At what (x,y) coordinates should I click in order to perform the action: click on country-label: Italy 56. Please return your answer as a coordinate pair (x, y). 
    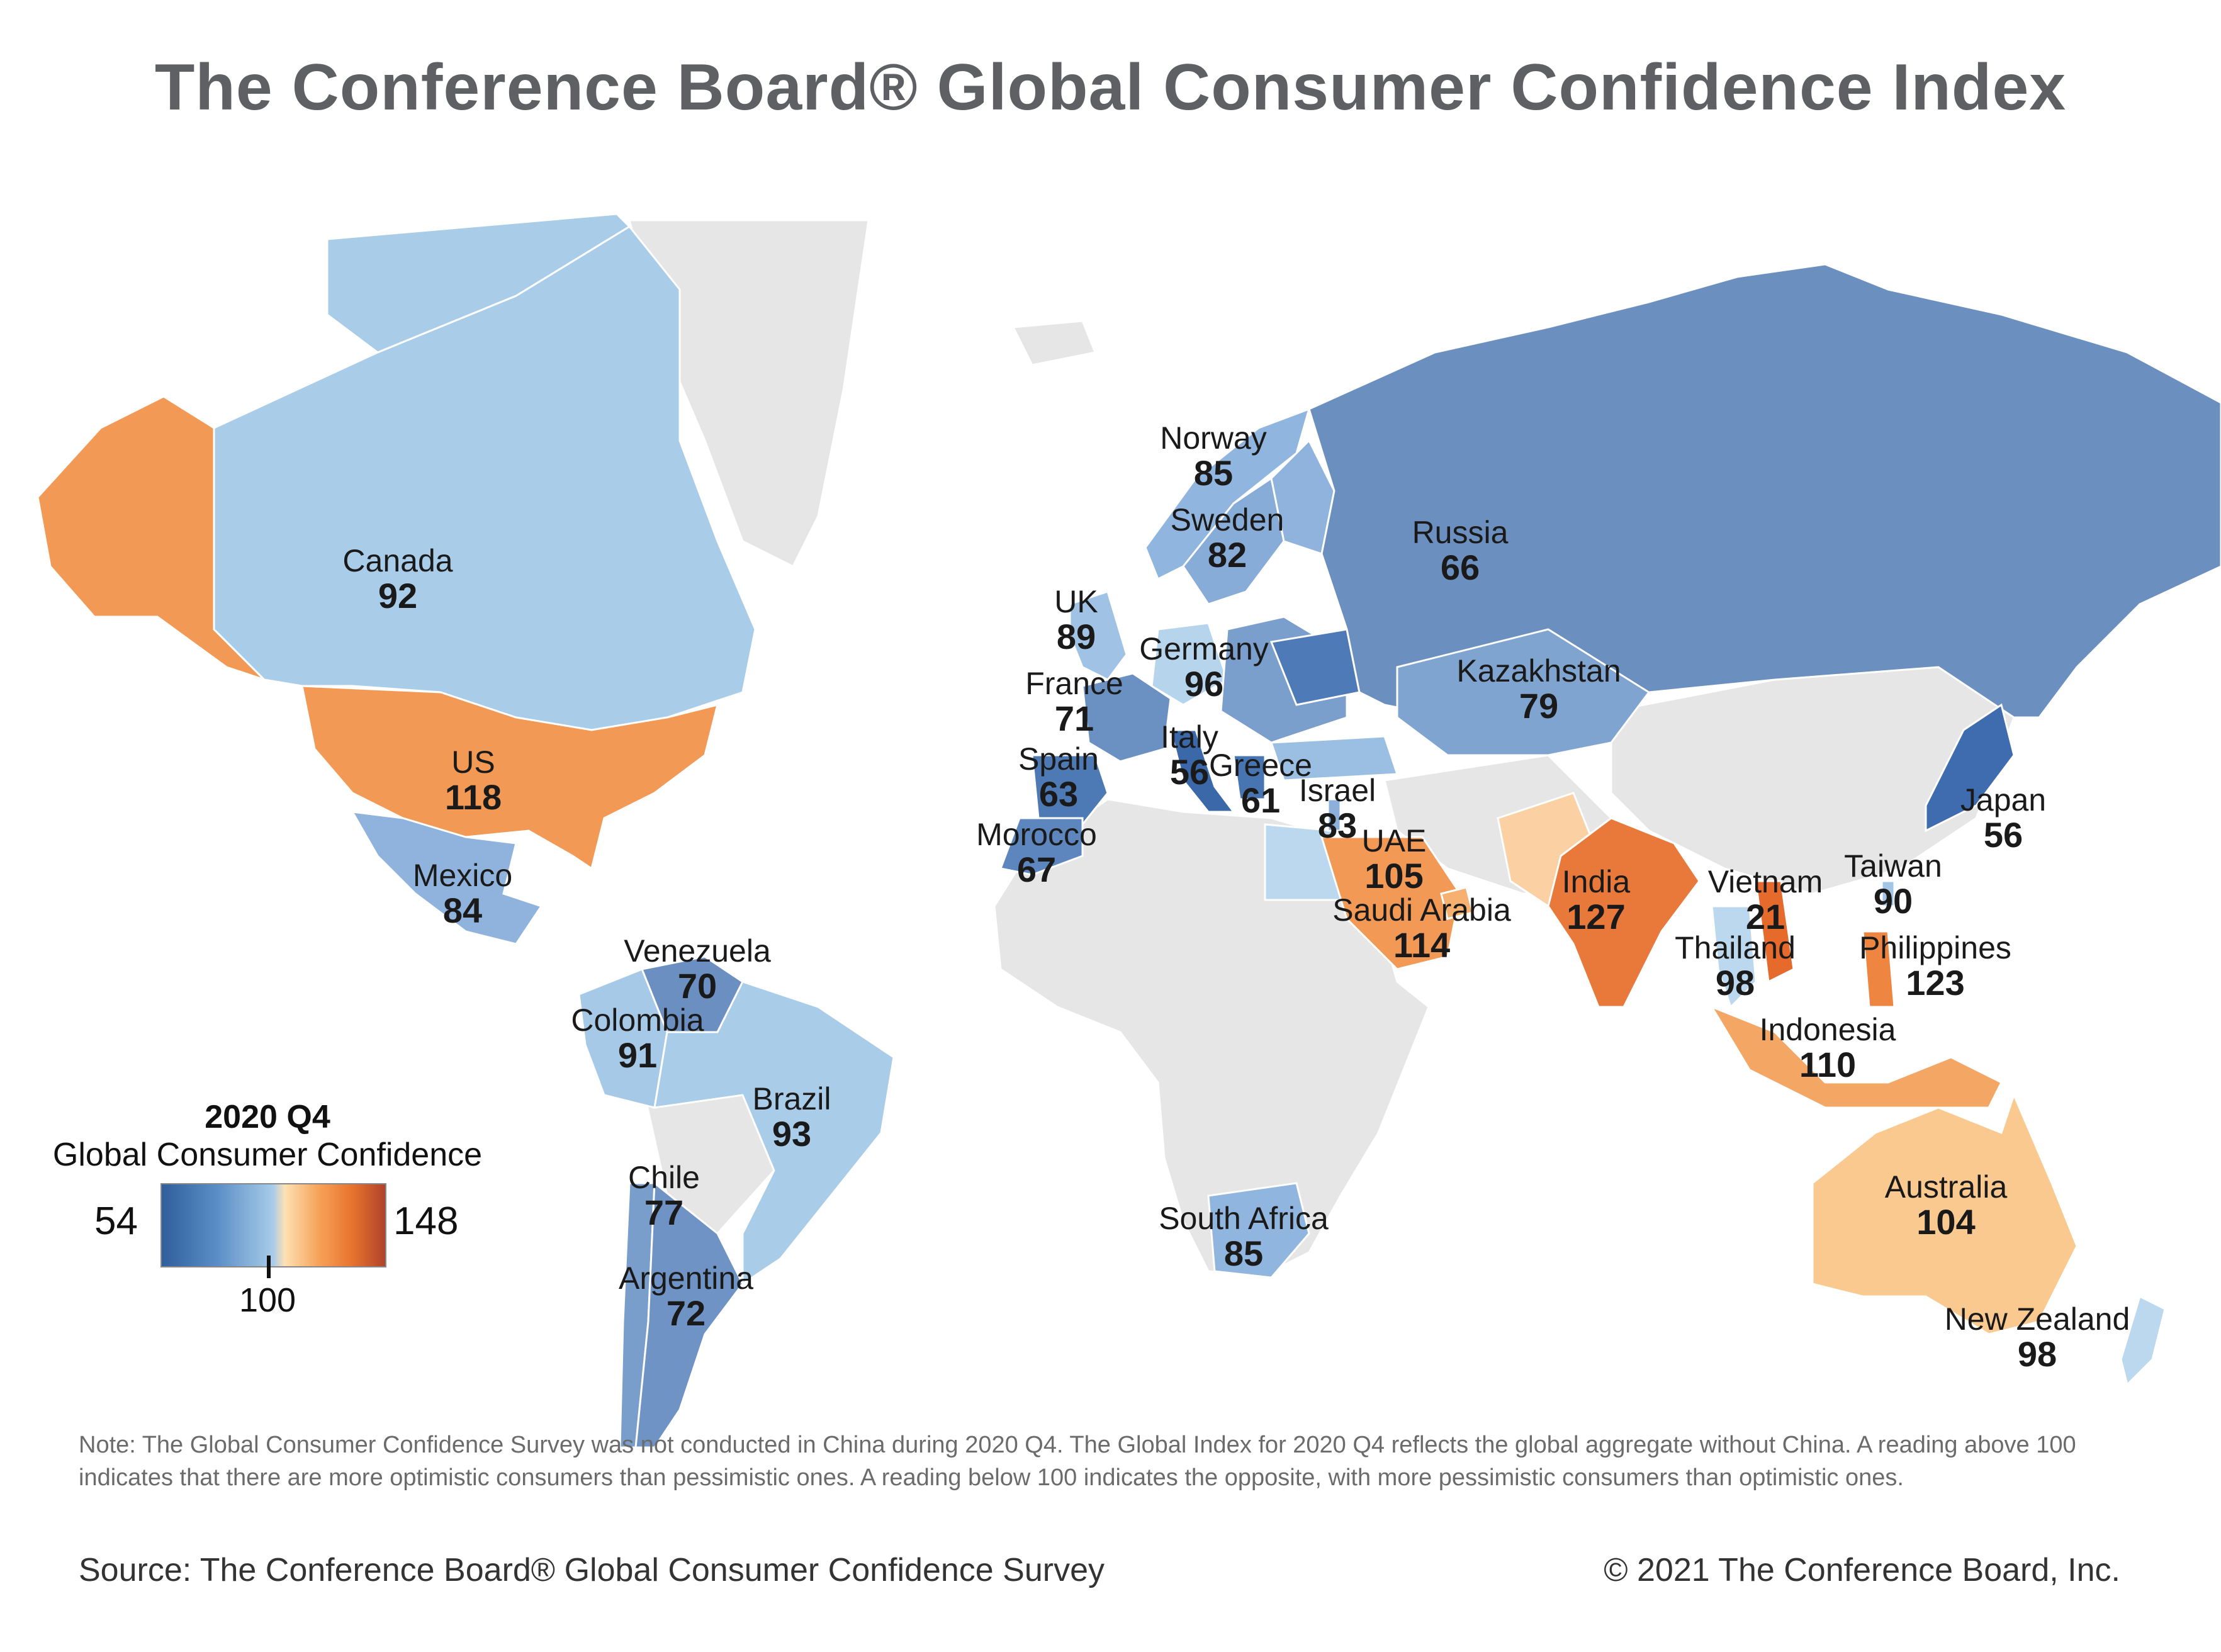
    Looking at the image, I should click on (1189, 755).